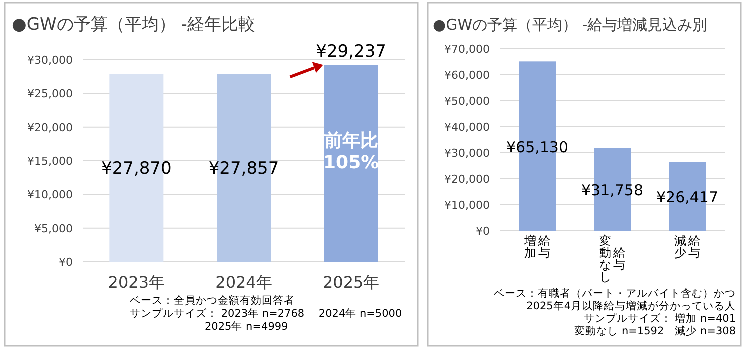 The width and height of the screenshot is (745, 350). Describe the element at coordinates (467, 75) in the screenshot. I see `y-tick-label: ¥60,000` at that location.